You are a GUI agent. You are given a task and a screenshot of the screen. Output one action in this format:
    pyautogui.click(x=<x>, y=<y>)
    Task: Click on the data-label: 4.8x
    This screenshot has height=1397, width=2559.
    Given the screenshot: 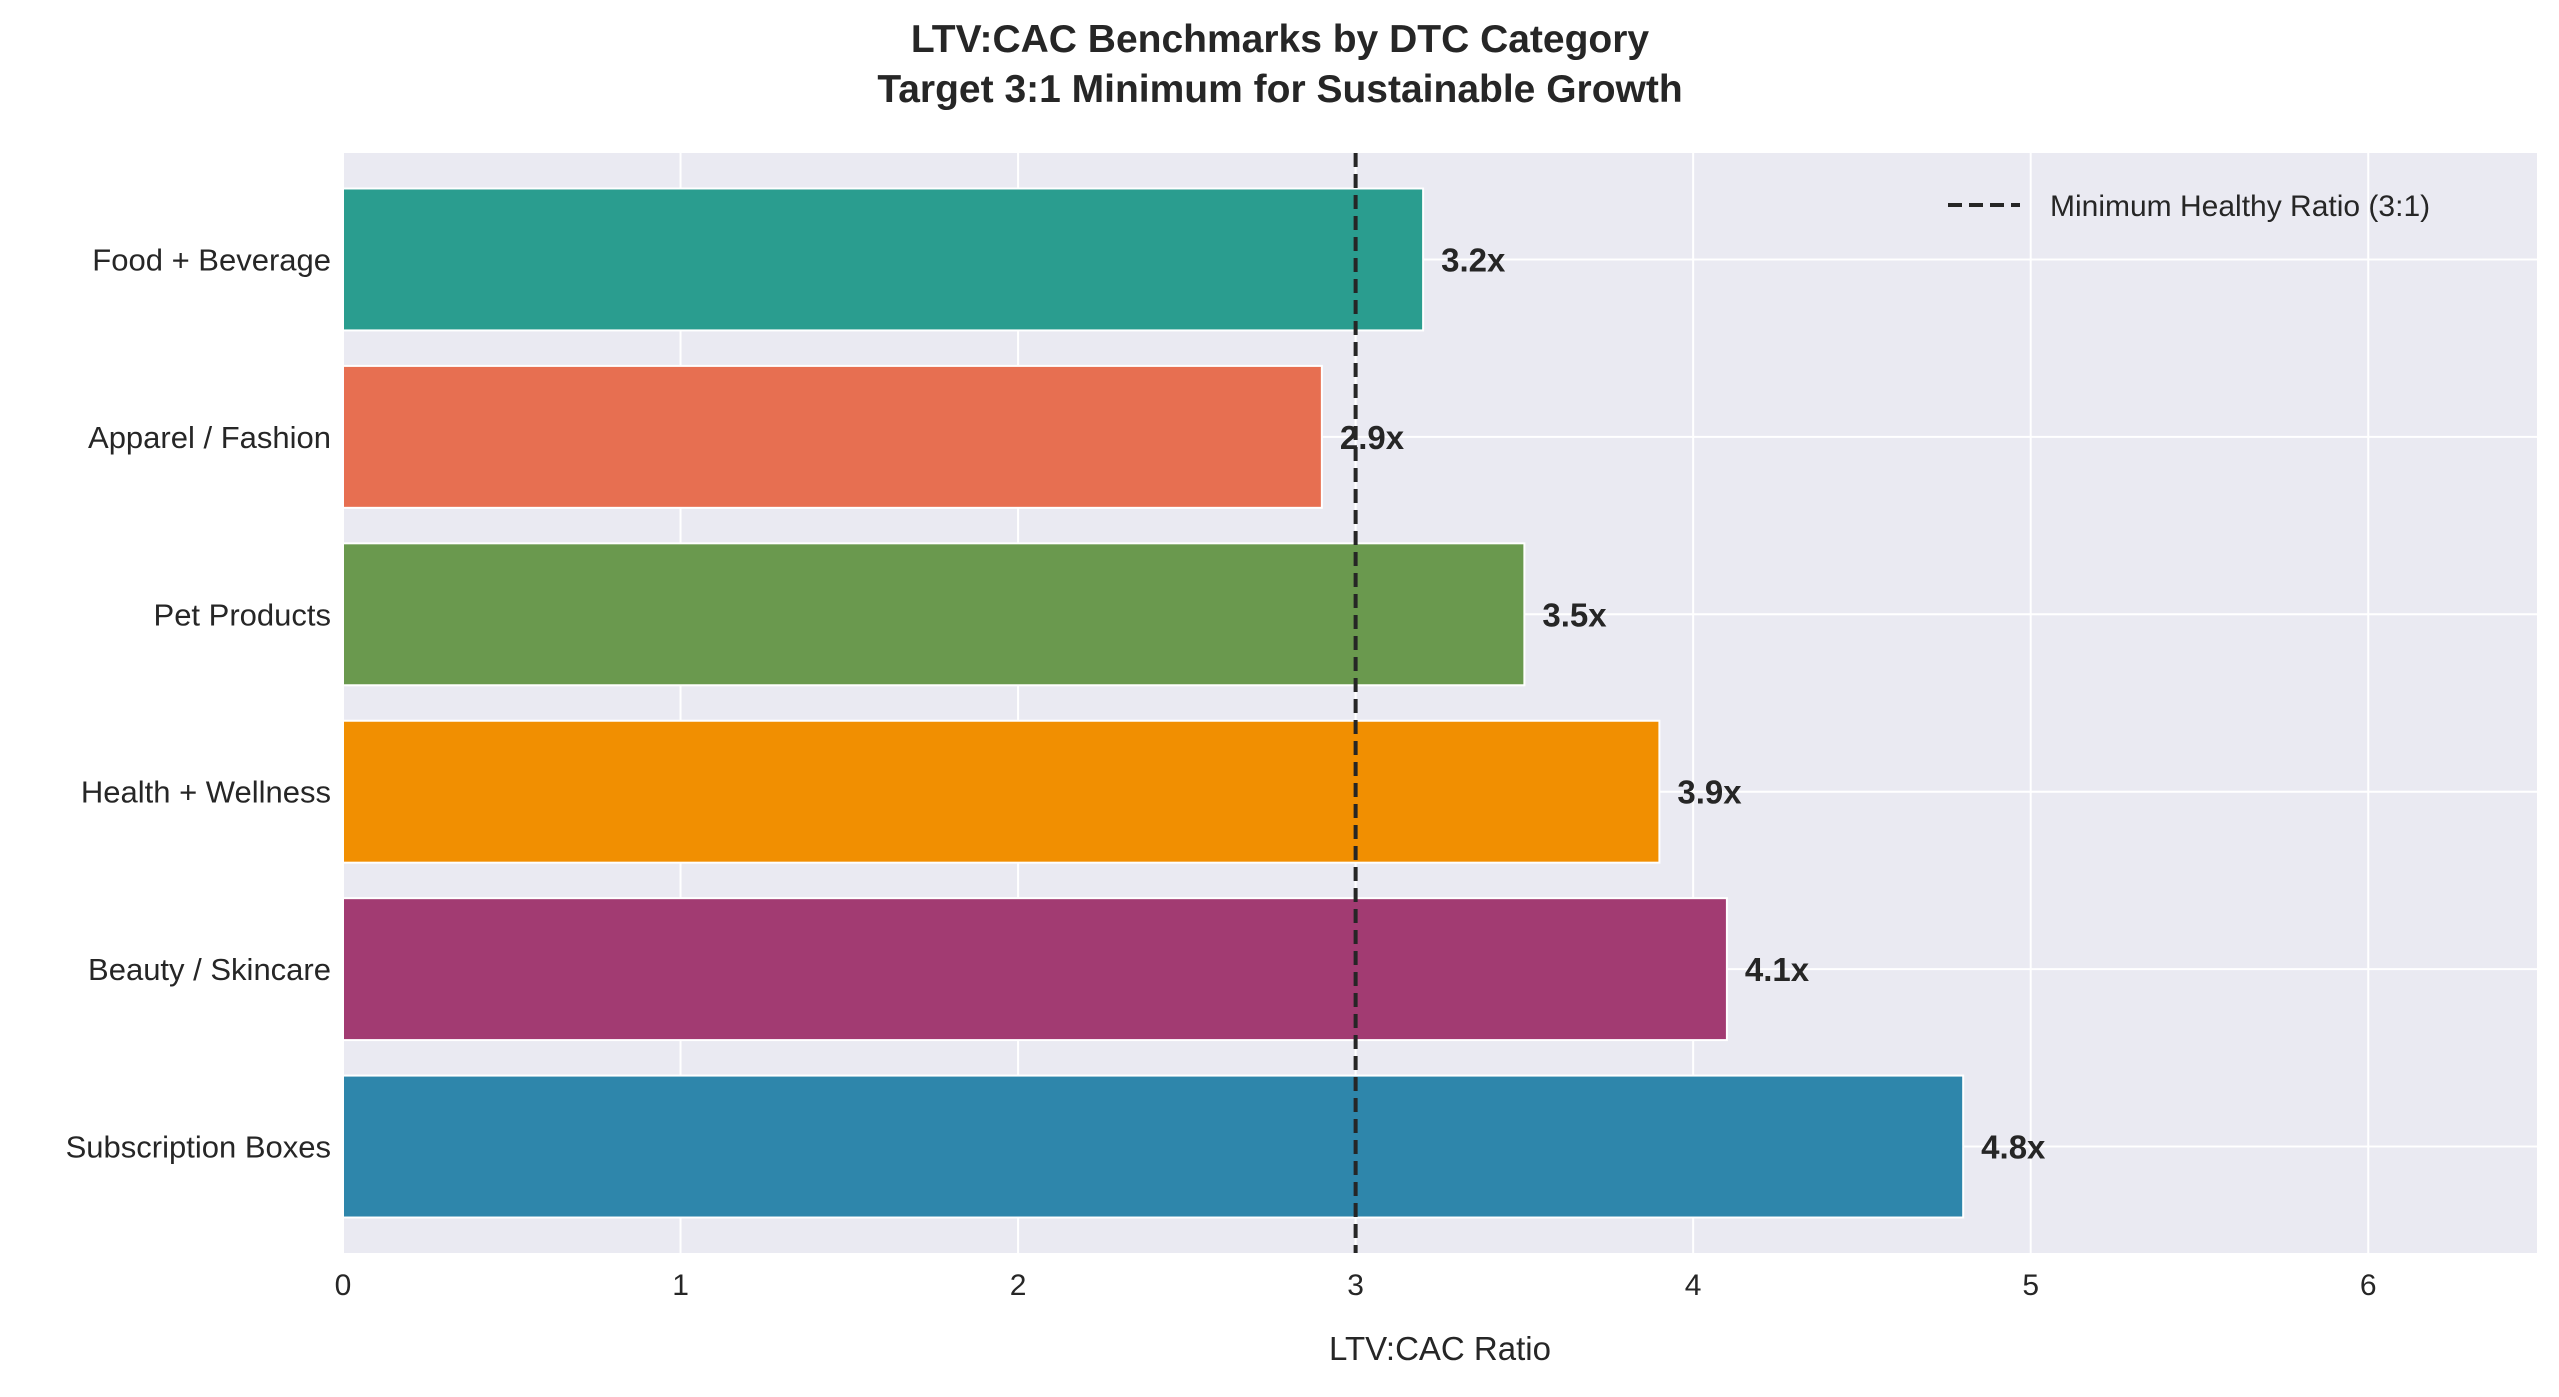 What is the action you would take?
    pyautogui.click(x=2013, y=1147)
    